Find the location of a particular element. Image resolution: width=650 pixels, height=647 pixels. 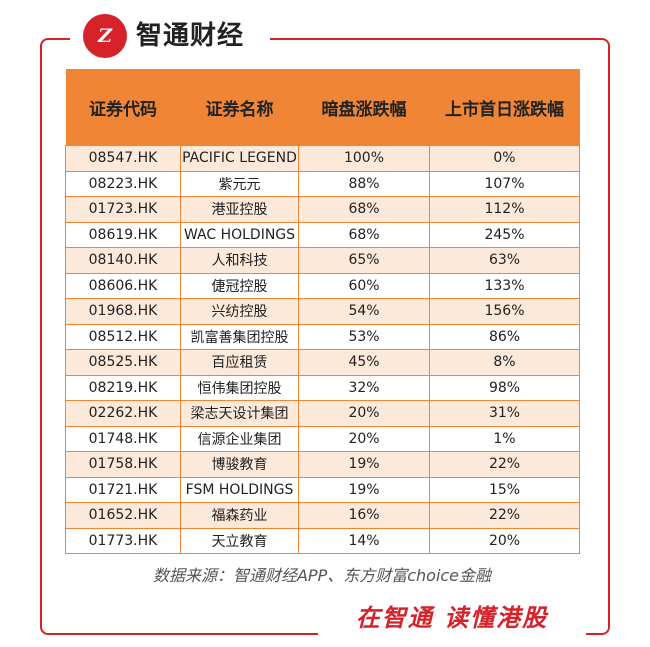

grey-market-change-cell: 60% is located at coordinates (364, 285).